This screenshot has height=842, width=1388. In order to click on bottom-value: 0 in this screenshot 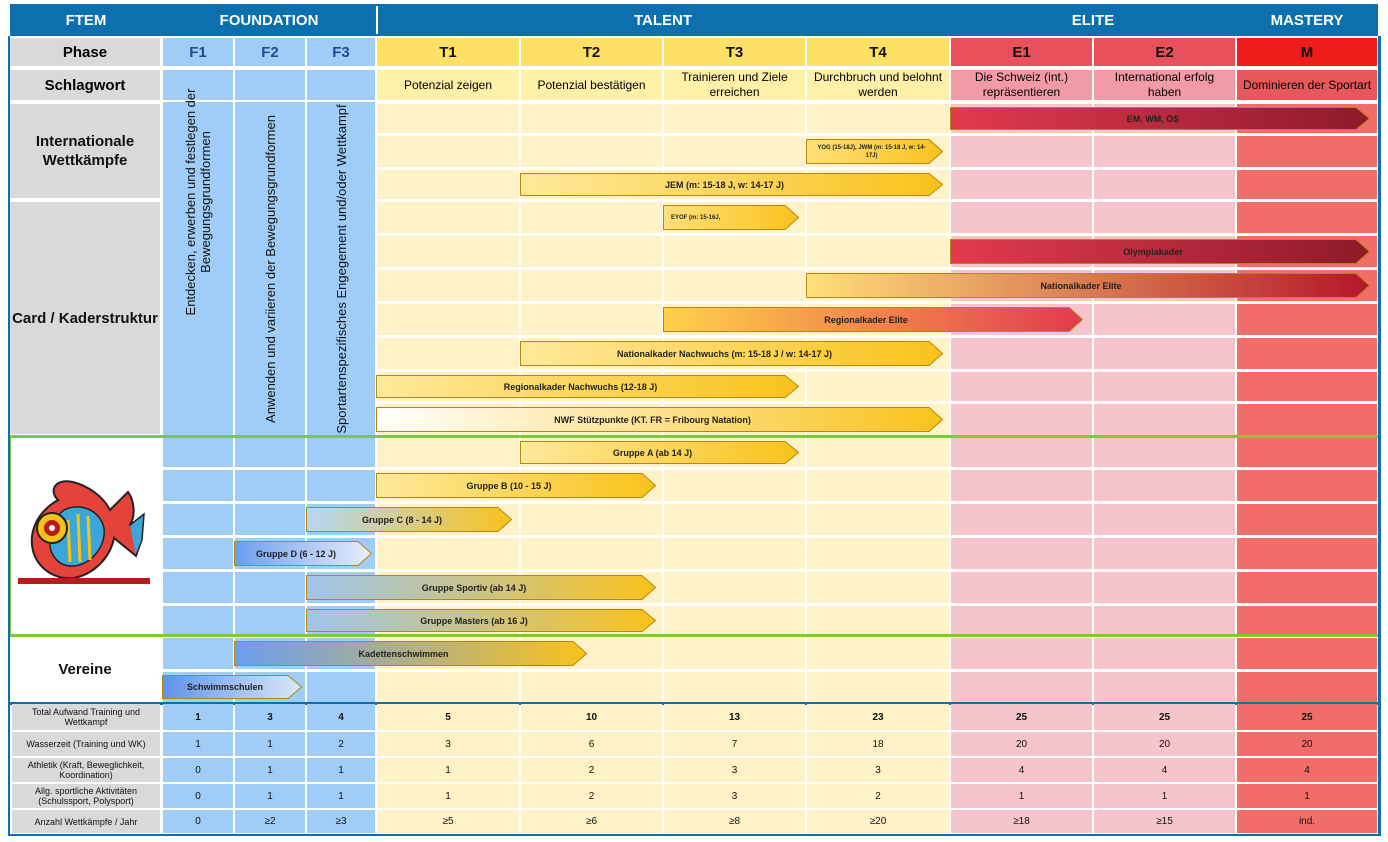, I will do `click(198, 821)`.